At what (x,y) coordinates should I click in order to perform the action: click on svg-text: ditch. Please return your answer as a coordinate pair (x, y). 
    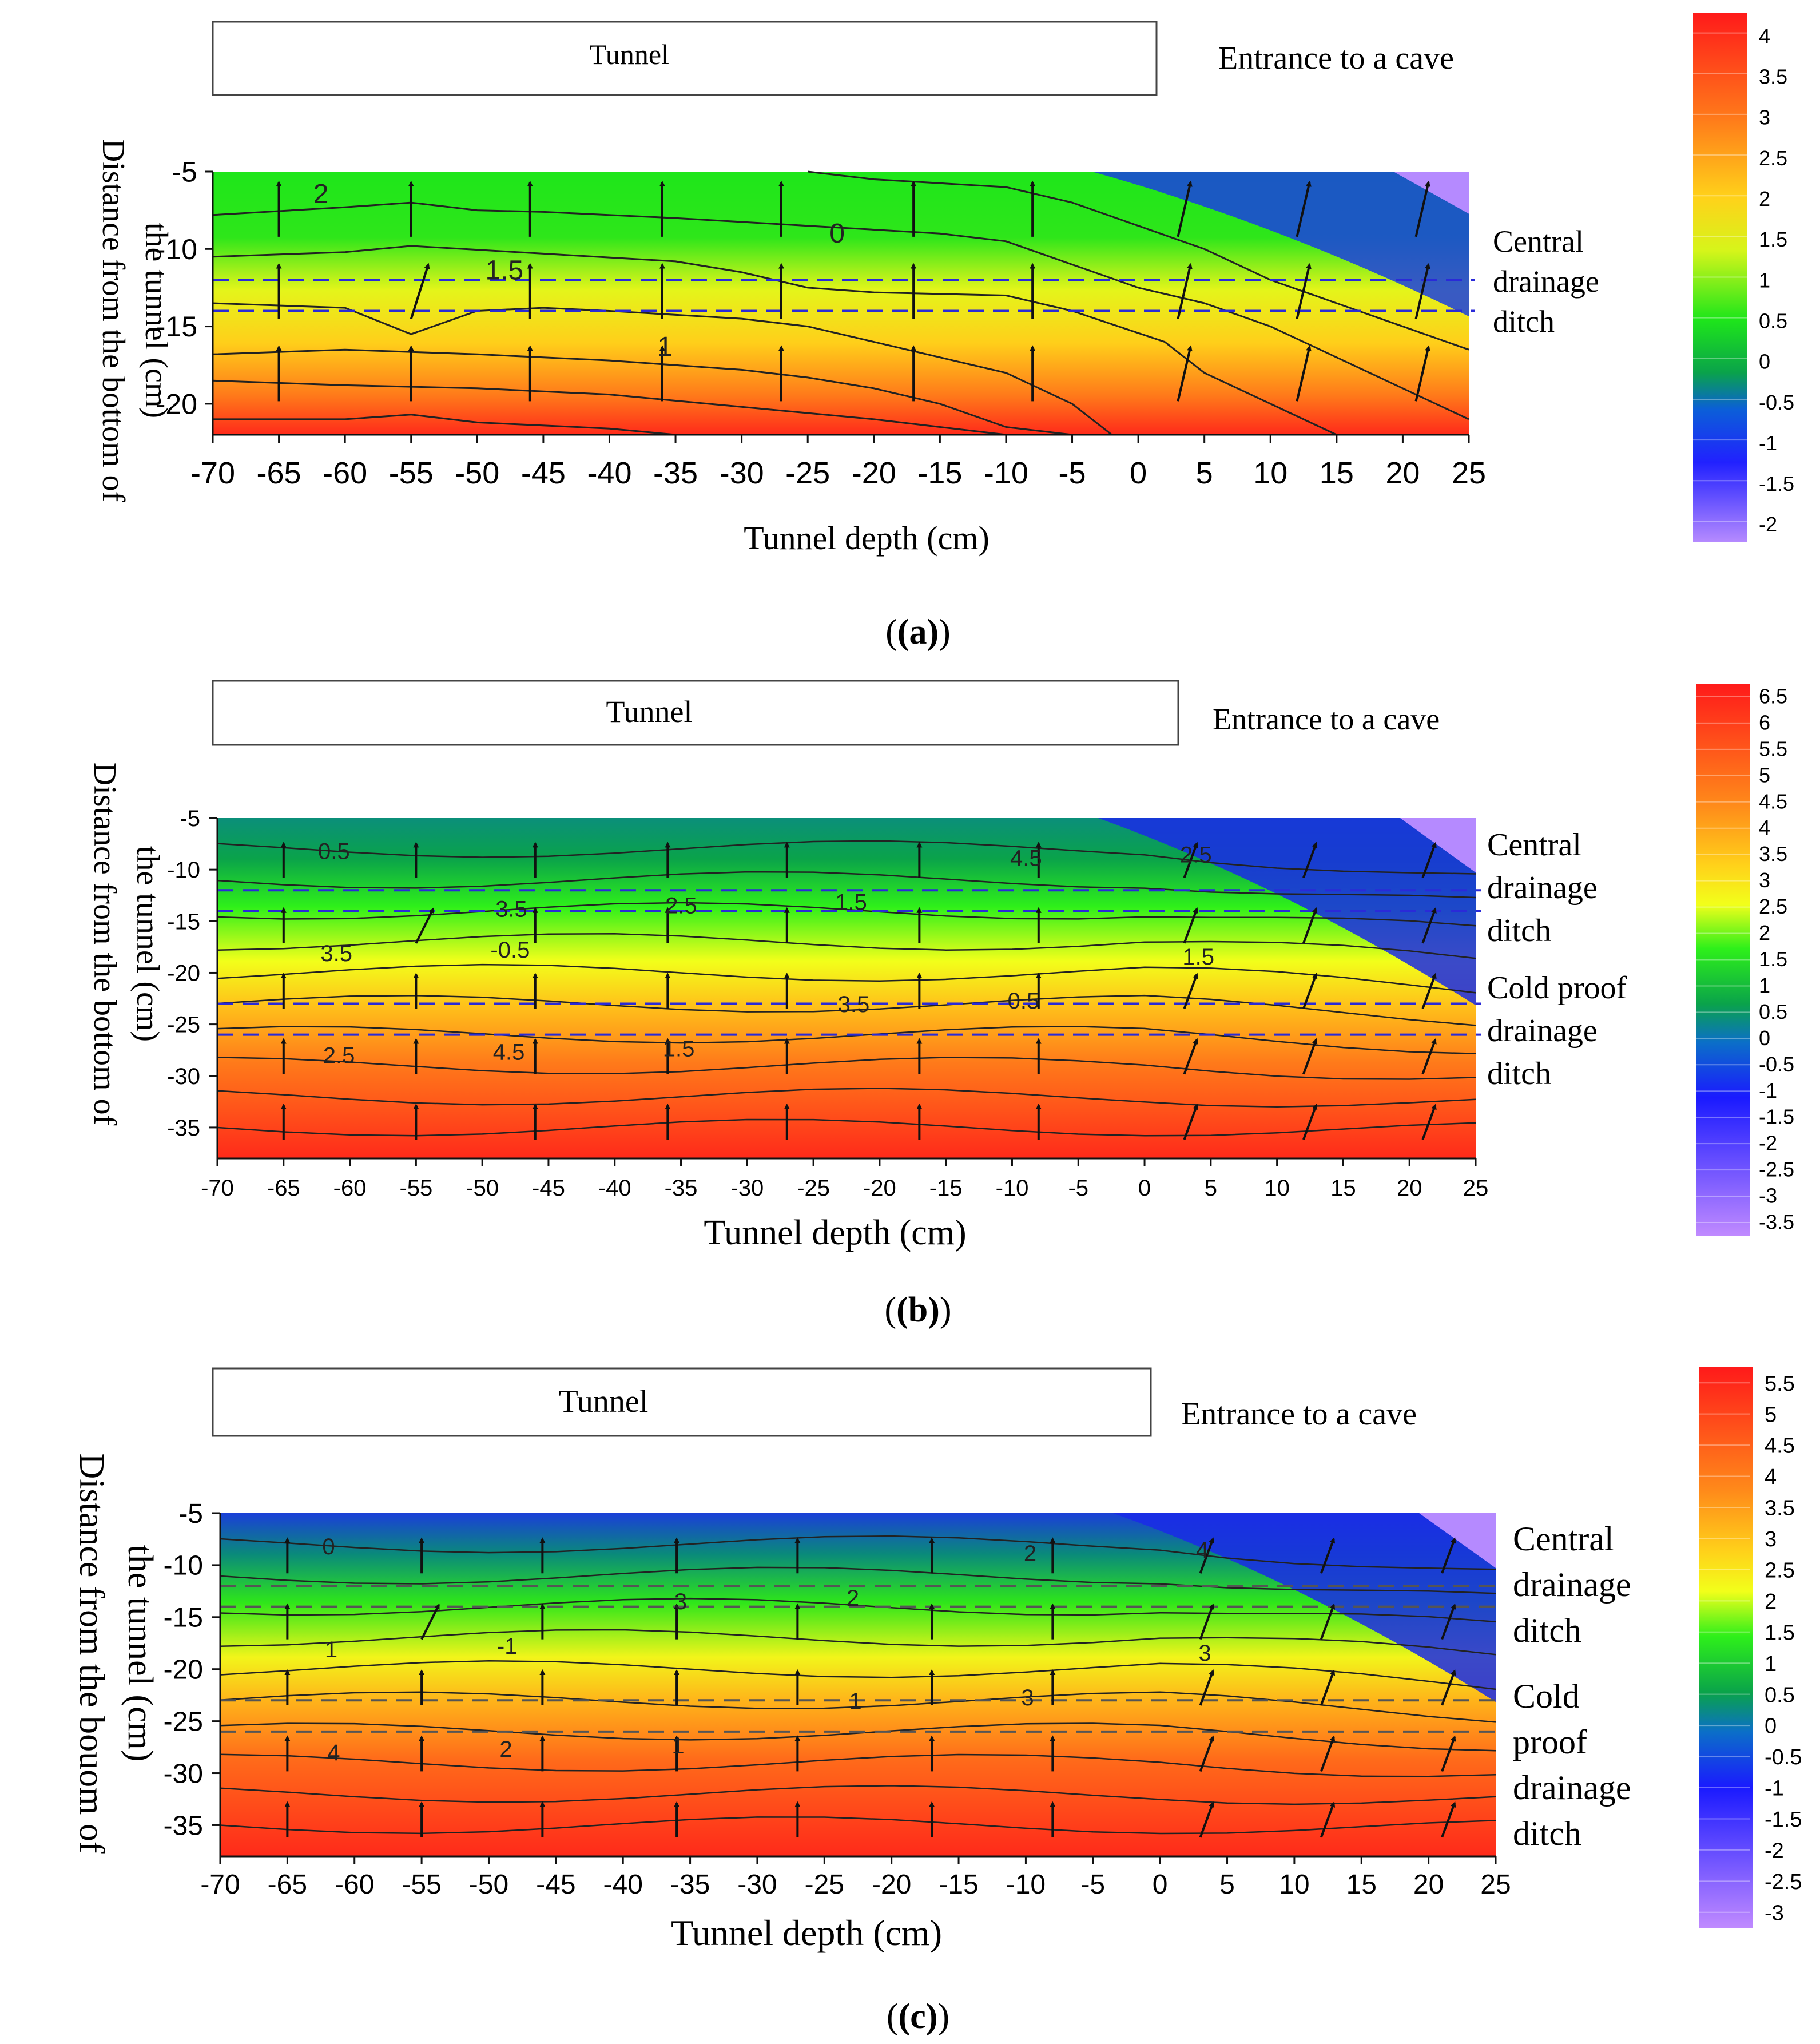
    Looking at the image, I should click on (1547, 1833).